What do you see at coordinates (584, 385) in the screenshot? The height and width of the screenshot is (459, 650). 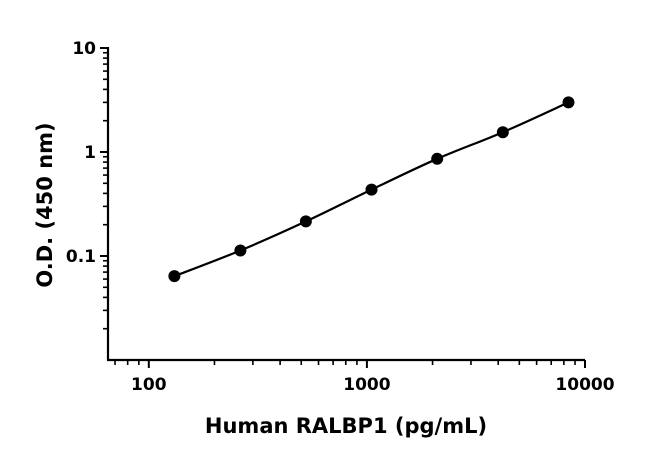 I see `x-tick-label: 10000` at bounding box center [584, 385].